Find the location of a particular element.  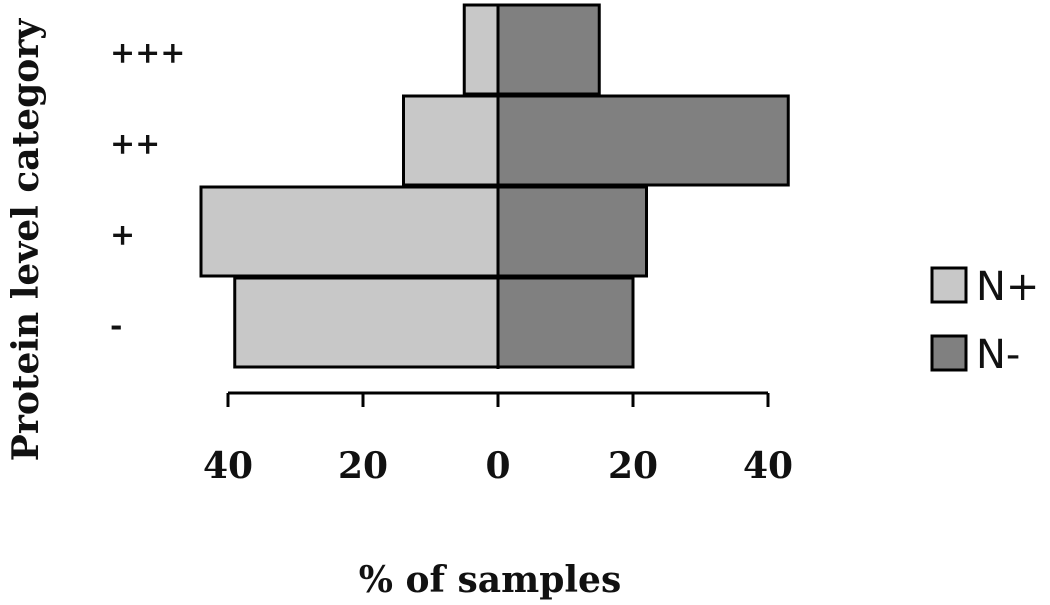

category-label: +++ is located at coordinates (147, 53).